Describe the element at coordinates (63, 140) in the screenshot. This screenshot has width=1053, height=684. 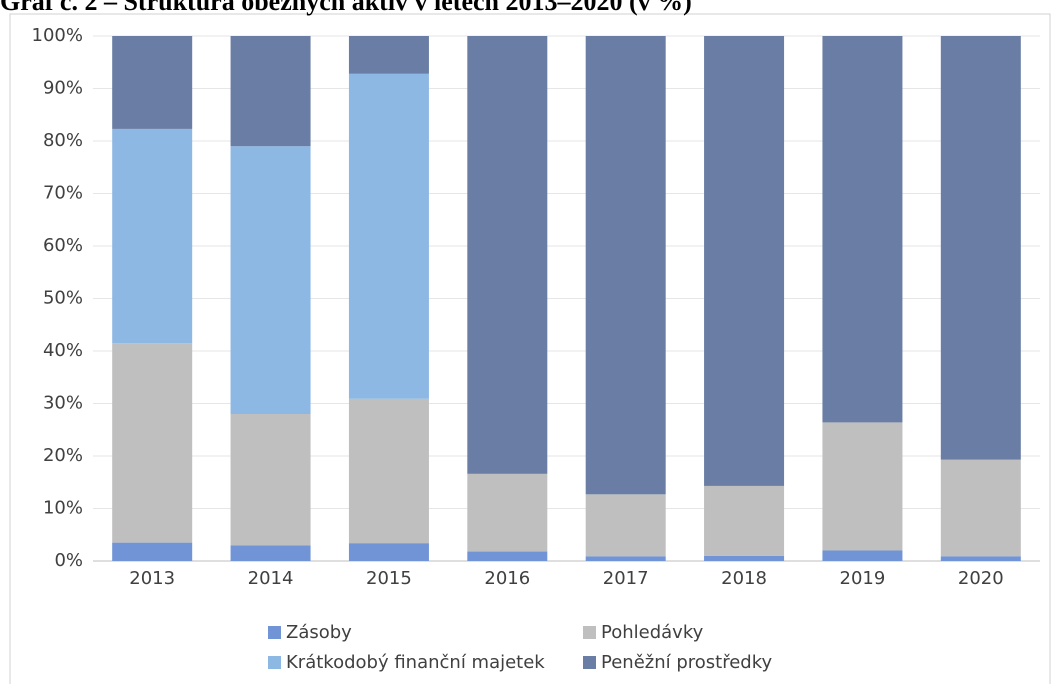
I see `y-tick-label: 80%` at that location.